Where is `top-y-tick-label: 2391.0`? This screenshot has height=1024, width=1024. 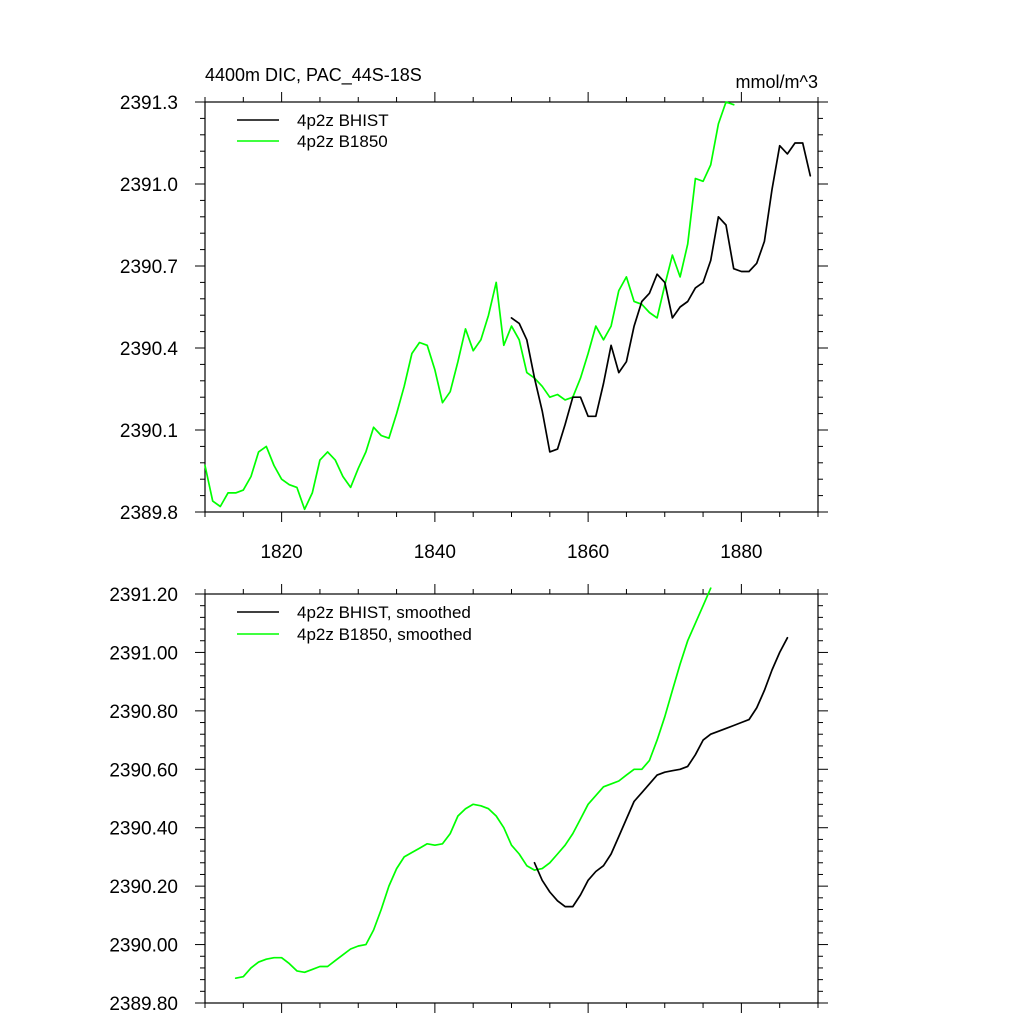 top-y-tick-label: 2391.0 is located at coordinates (149, 185).